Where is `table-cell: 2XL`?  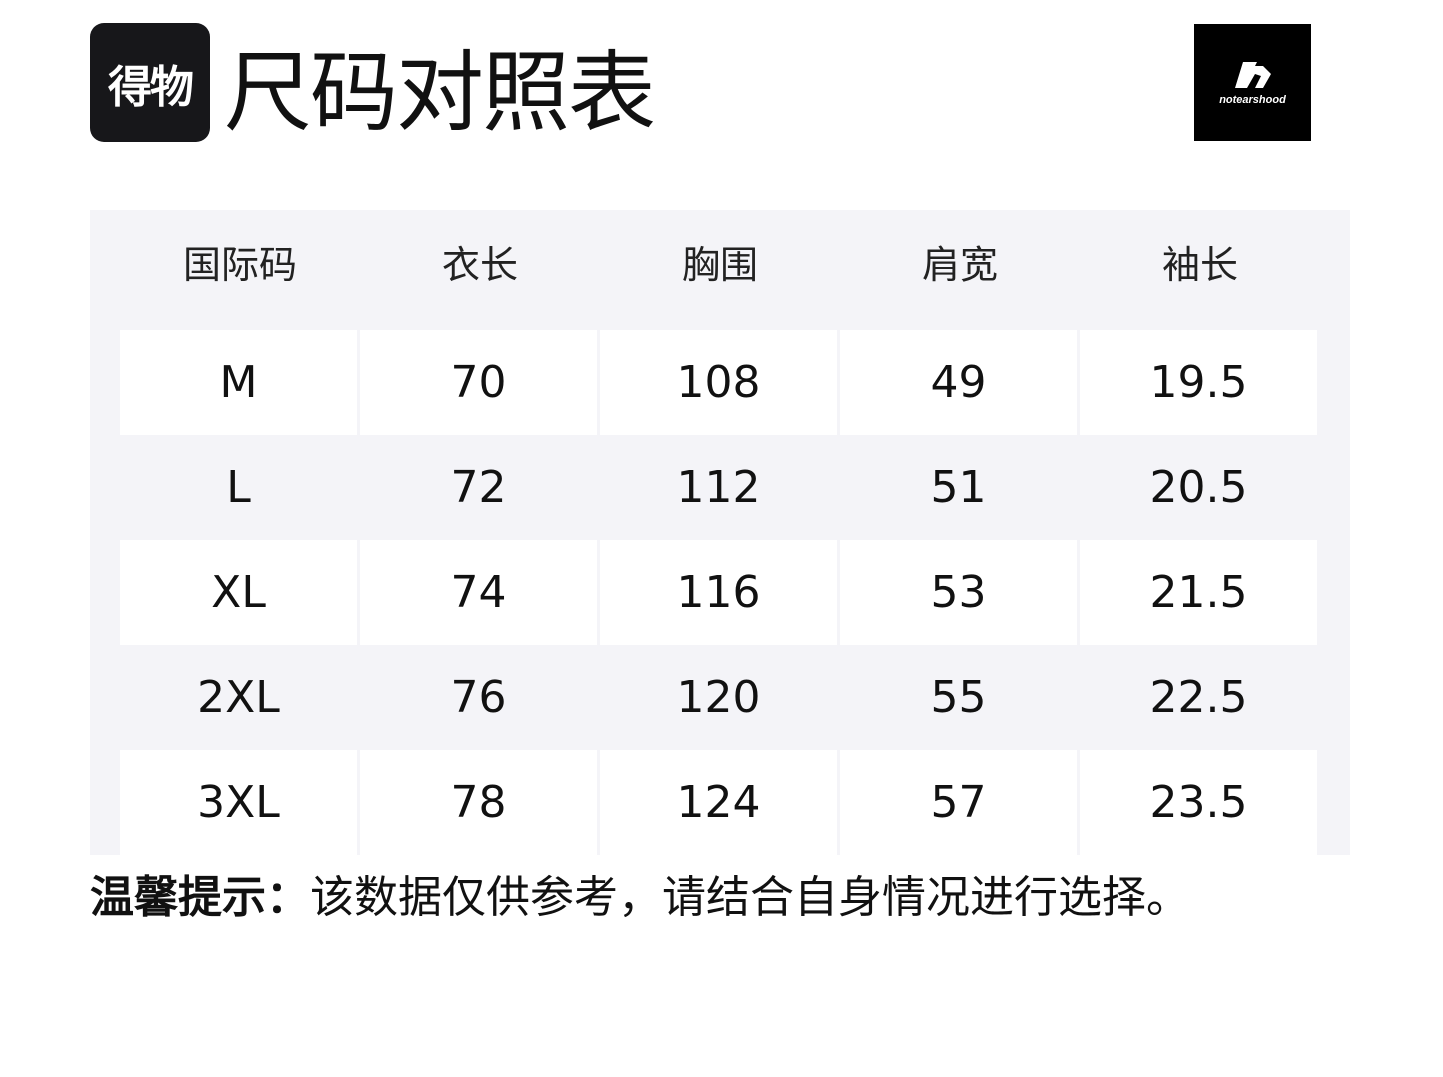 table-cell: 2XL is located at coordinates (238, 697).